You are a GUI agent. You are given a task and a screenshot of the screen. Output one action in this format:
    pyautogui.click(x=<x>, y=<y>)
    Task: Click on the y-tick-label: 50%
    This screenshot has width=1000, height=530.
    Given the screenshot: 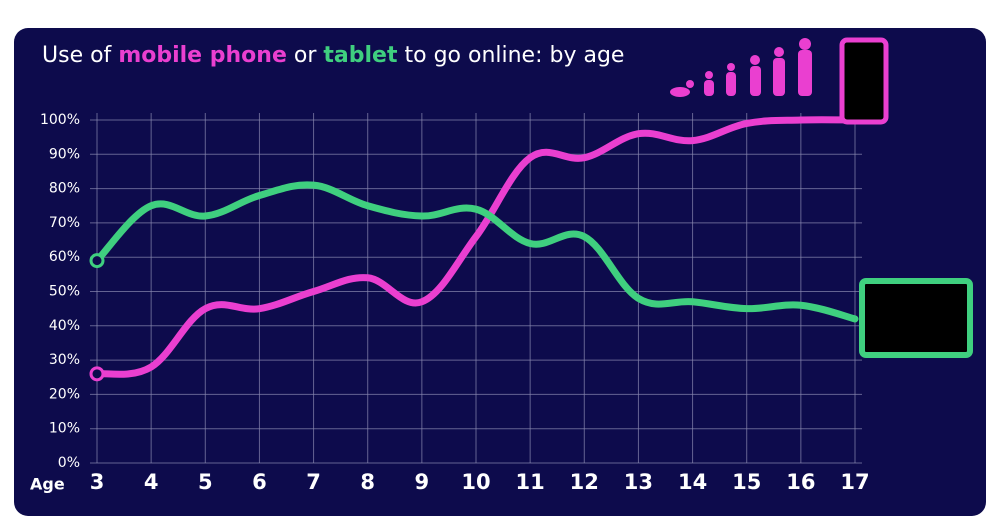 What is the action you would take?
    pyautogui.click(x=64, y=292)
    